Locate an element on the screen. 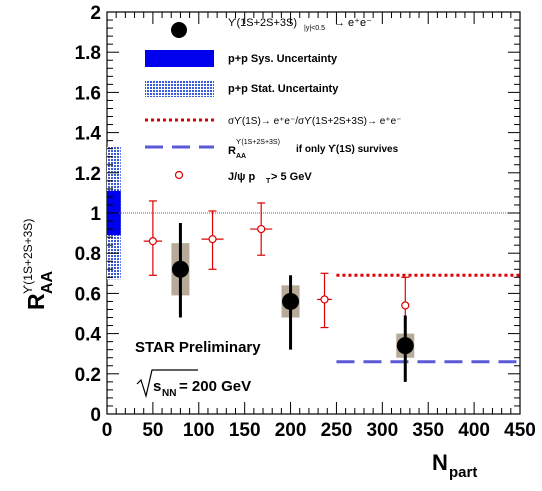  legend-jpsi-sub: T is located at coordinates (268, 181).